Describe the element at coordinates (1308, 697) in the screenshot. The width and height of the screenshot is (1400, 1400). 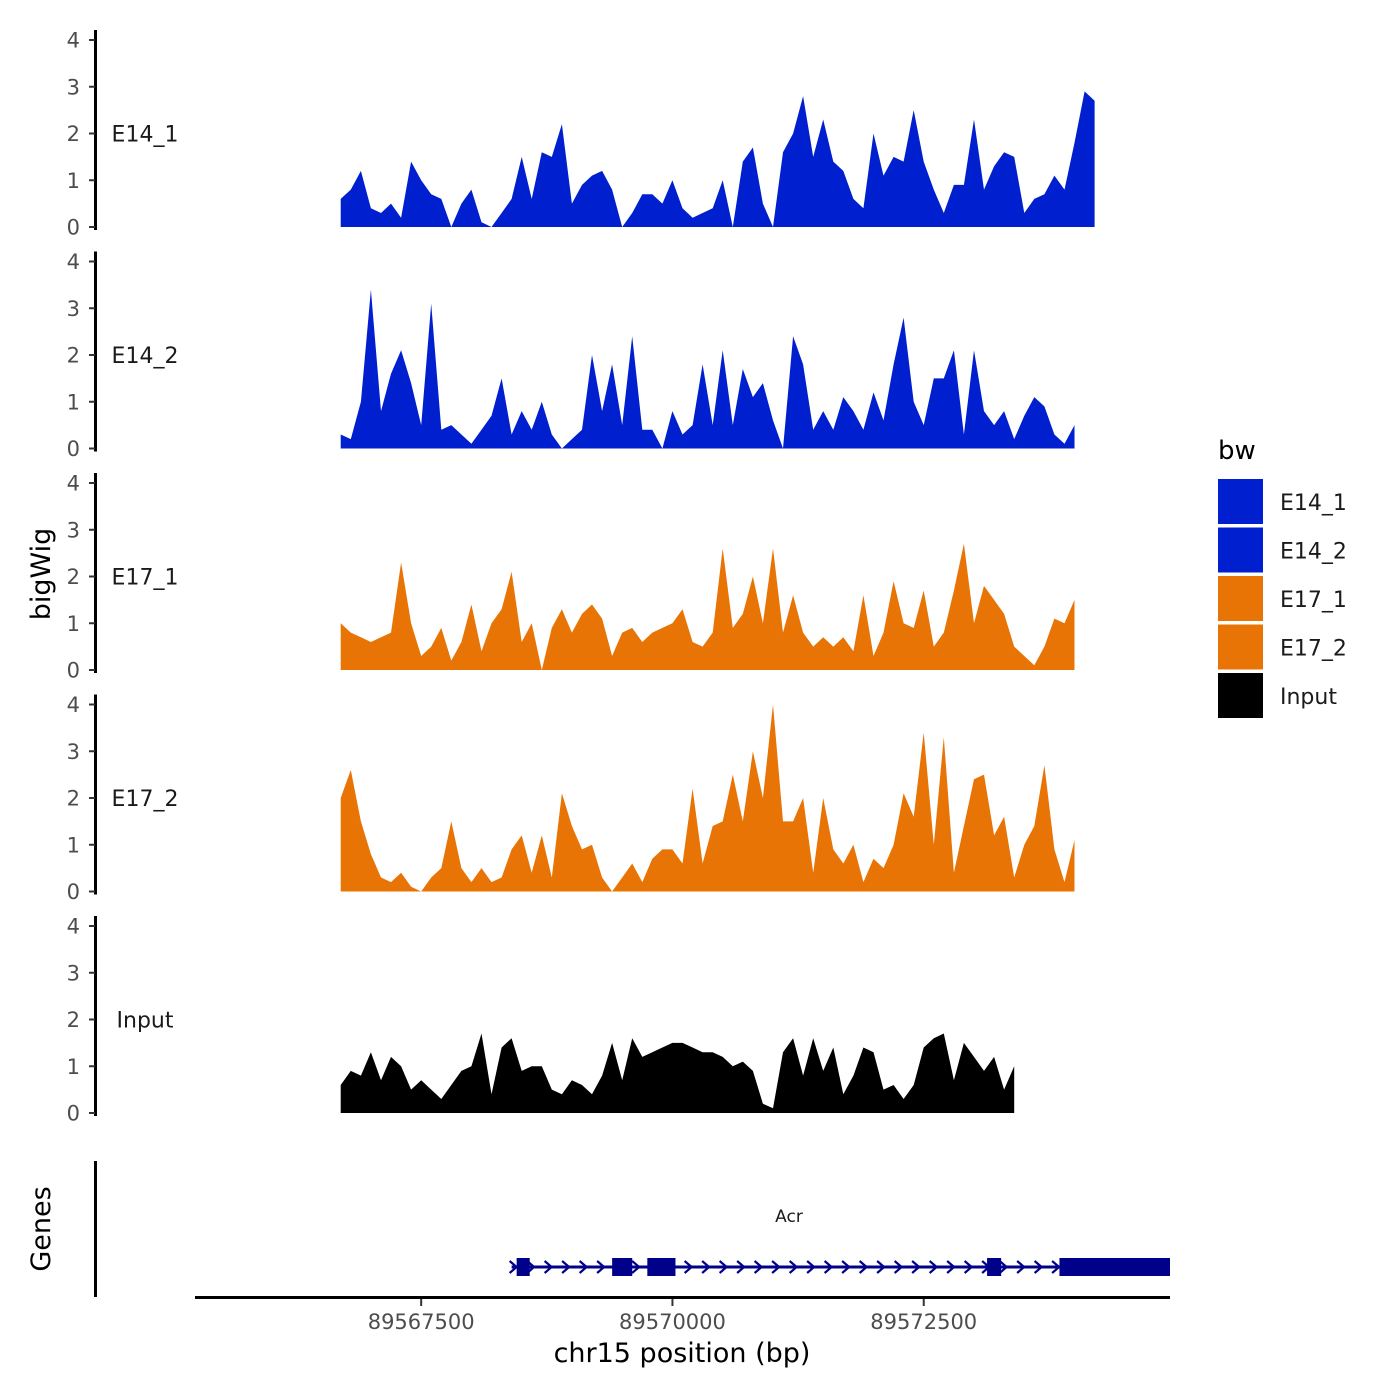
I see `legend-label-input: Input` at that location.